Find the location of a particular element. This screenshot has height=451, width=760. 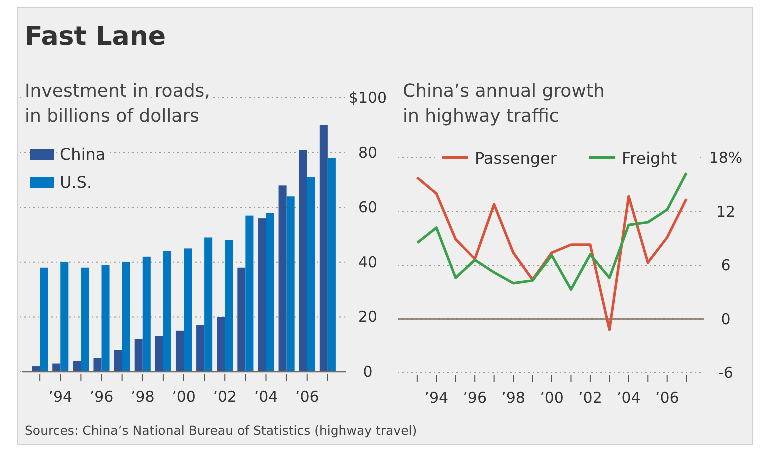

chart-title: Fast Lane is located at coordinates (95, 37).